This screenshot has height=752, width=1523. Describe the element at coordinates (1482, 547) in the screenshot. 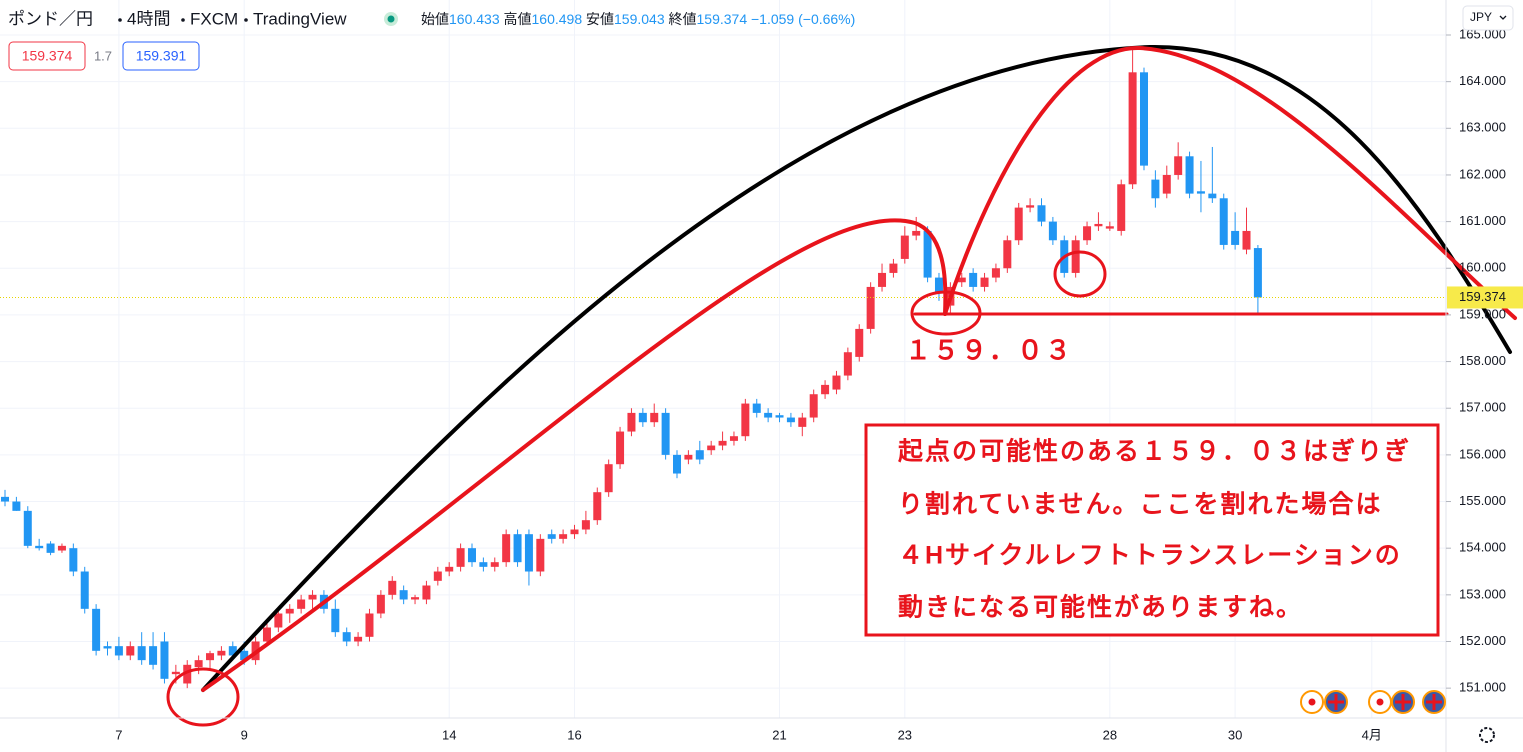

I see `y-tick-label: 154.000` at that location.